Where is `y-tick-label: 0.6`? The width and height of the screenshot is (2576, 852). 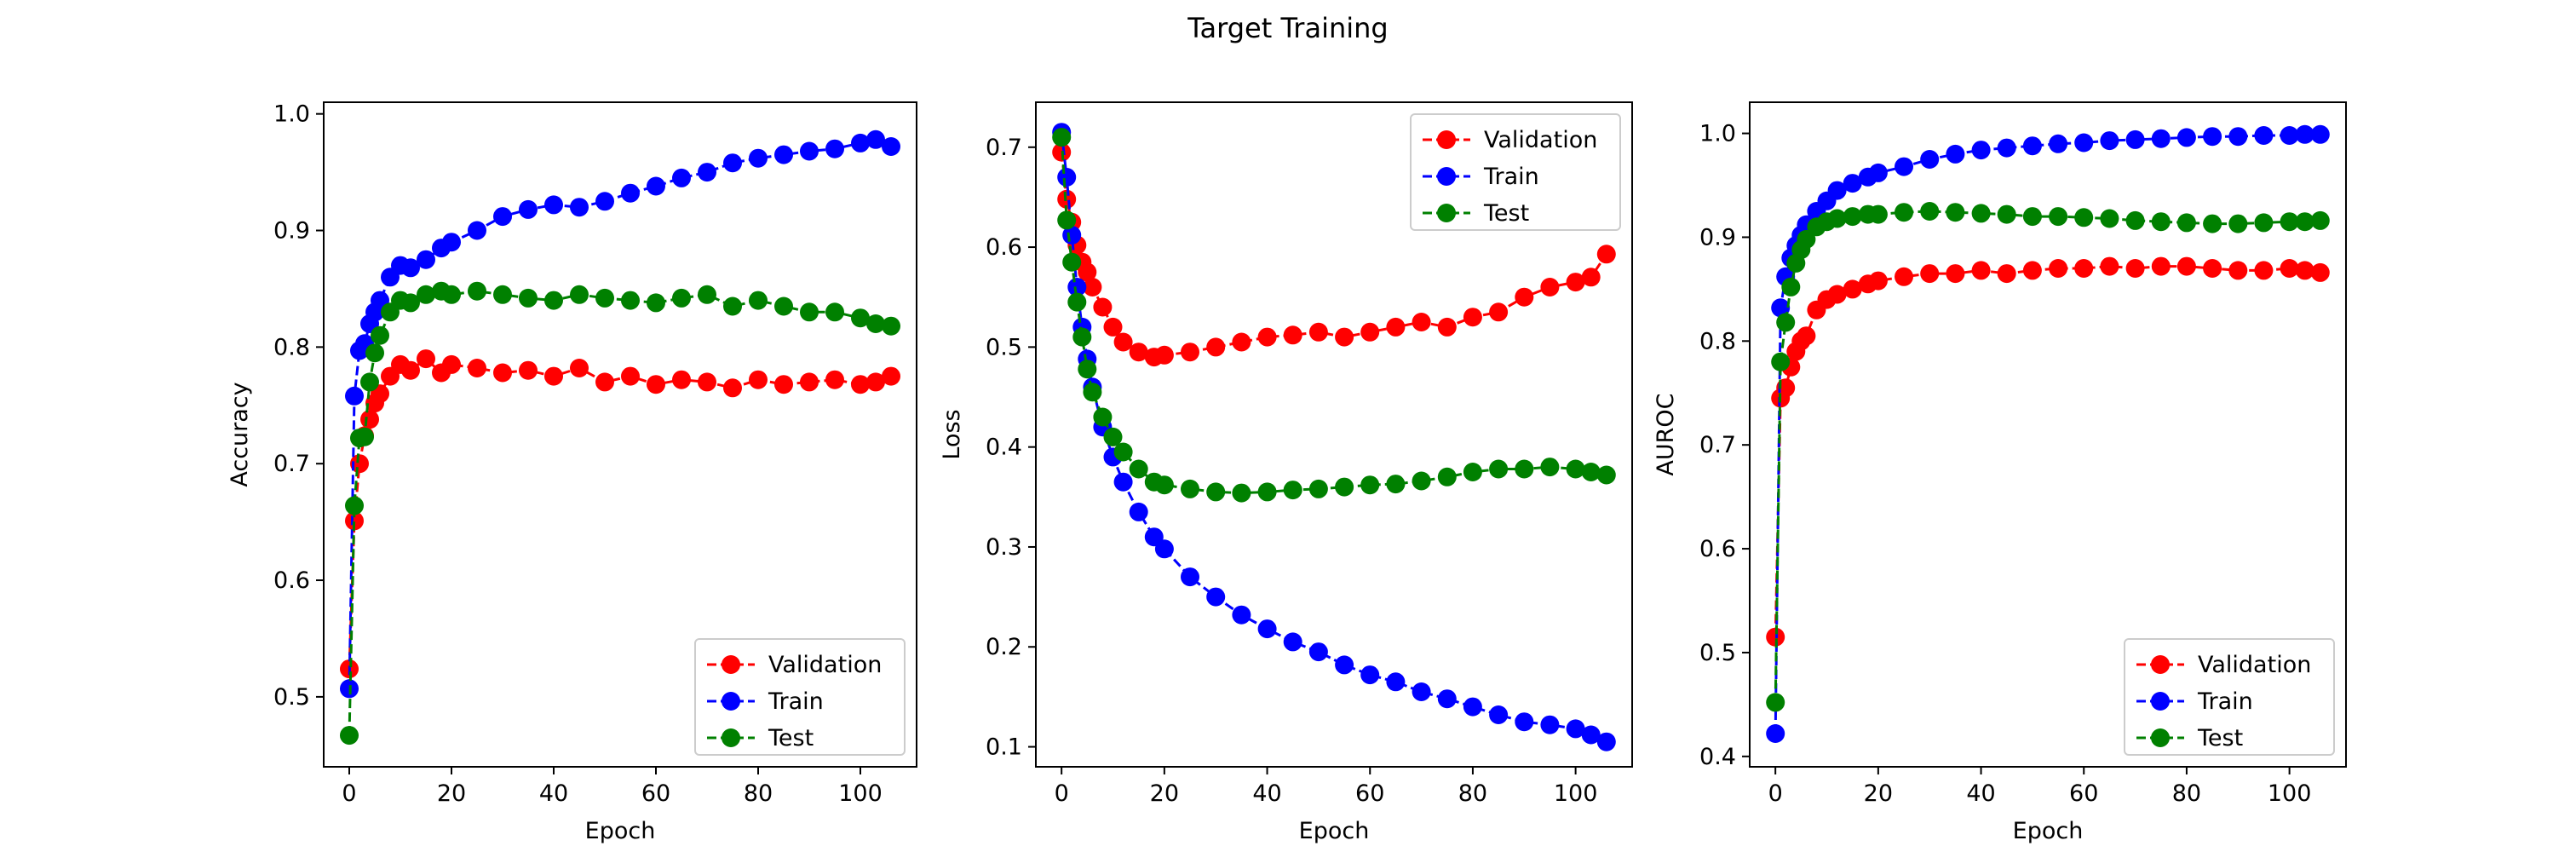 y-tick-label: 0.6 is located at coordinates (1718, 549).